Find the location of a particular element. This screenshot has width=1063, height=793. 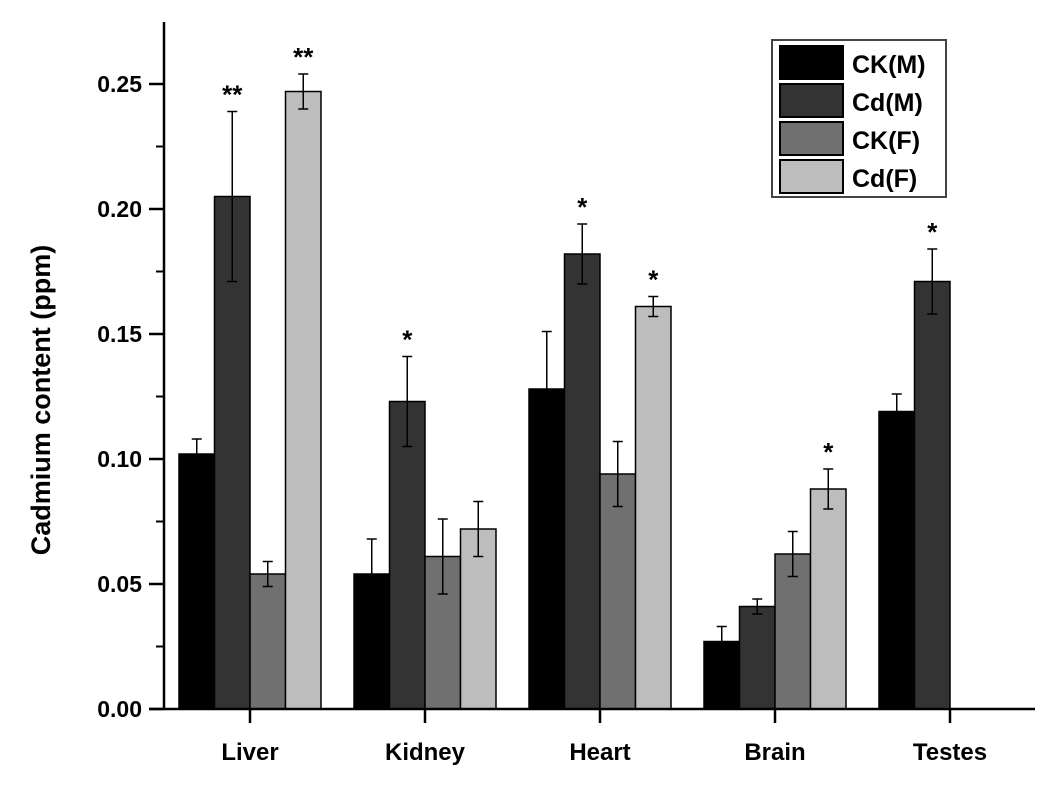

y-tick-label: 0.00 is located at coordinates (119, 709).